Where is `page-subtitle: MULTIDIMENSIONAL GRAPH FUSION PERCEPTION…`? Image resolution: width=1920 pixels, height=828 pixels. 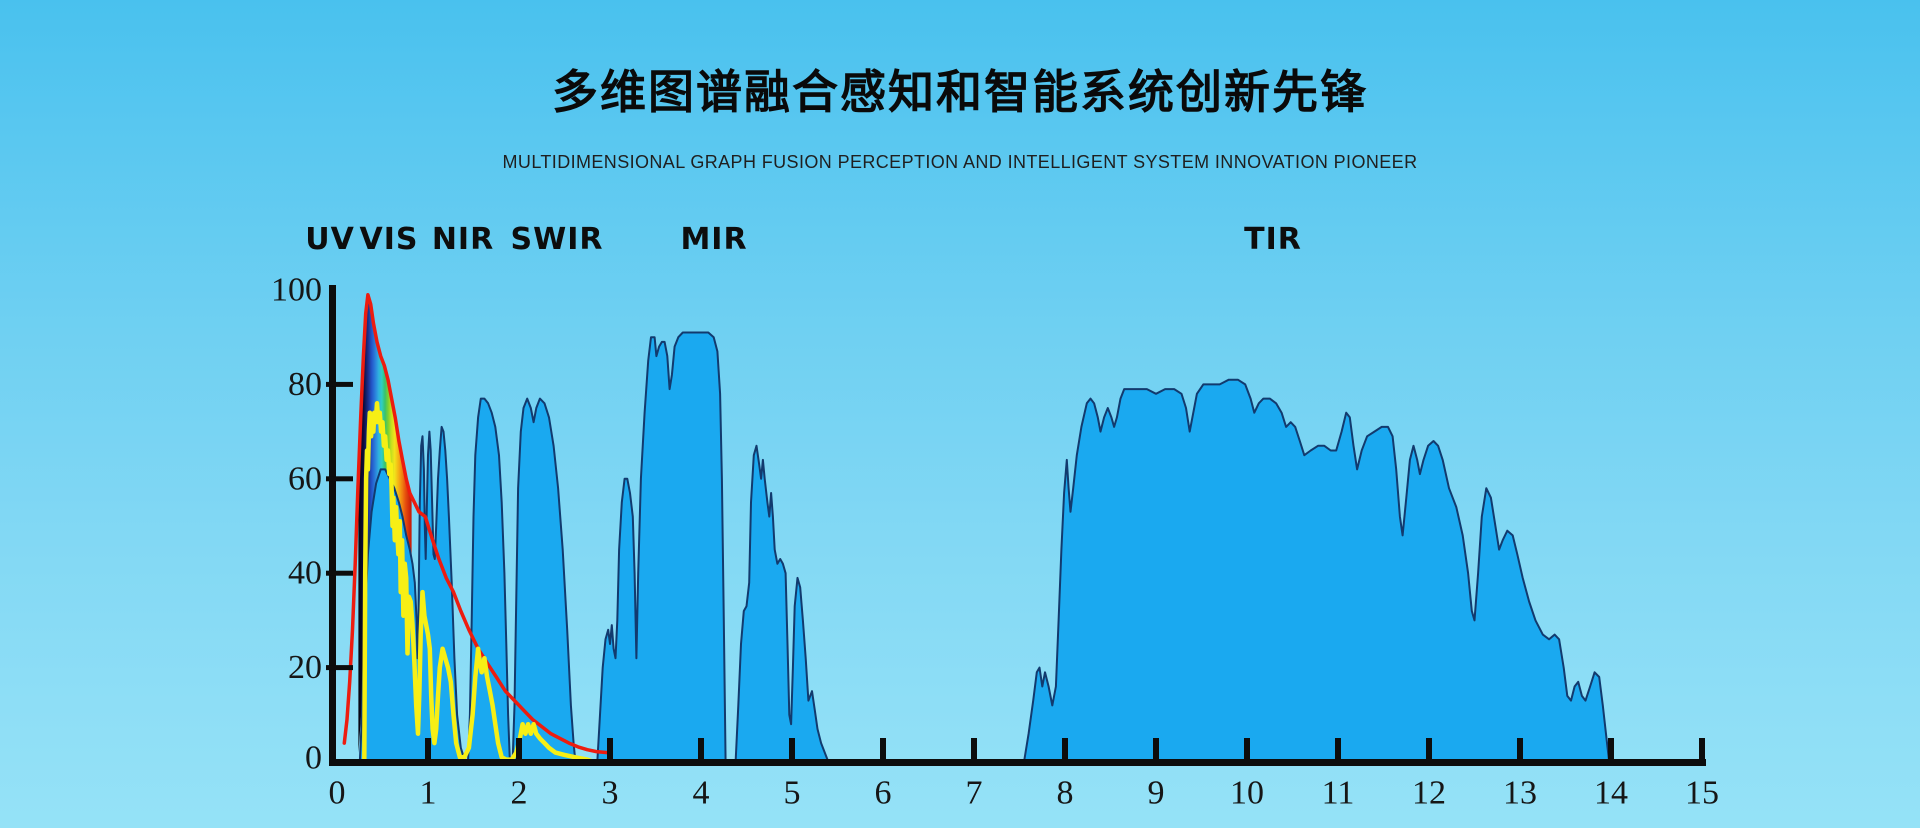
page-subtitle: MULTIDIMENSIONAL GRAPH FUSION PERCEPTION… is located at coordinates (960, 162).